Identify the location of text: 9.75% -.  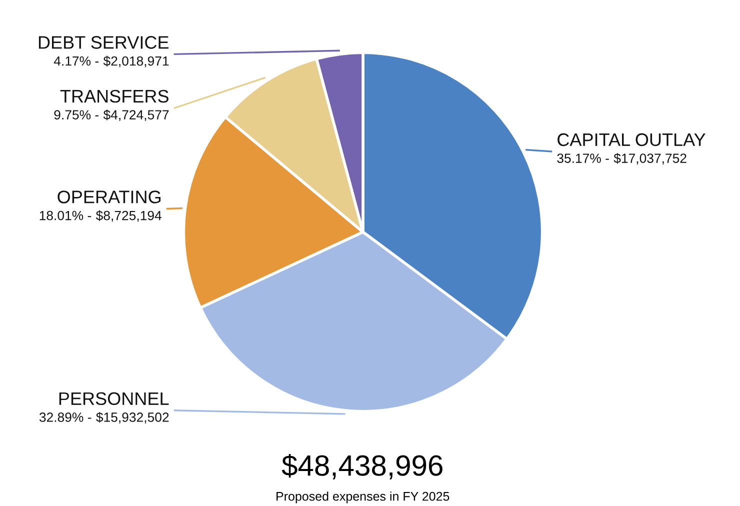
(76, 115).